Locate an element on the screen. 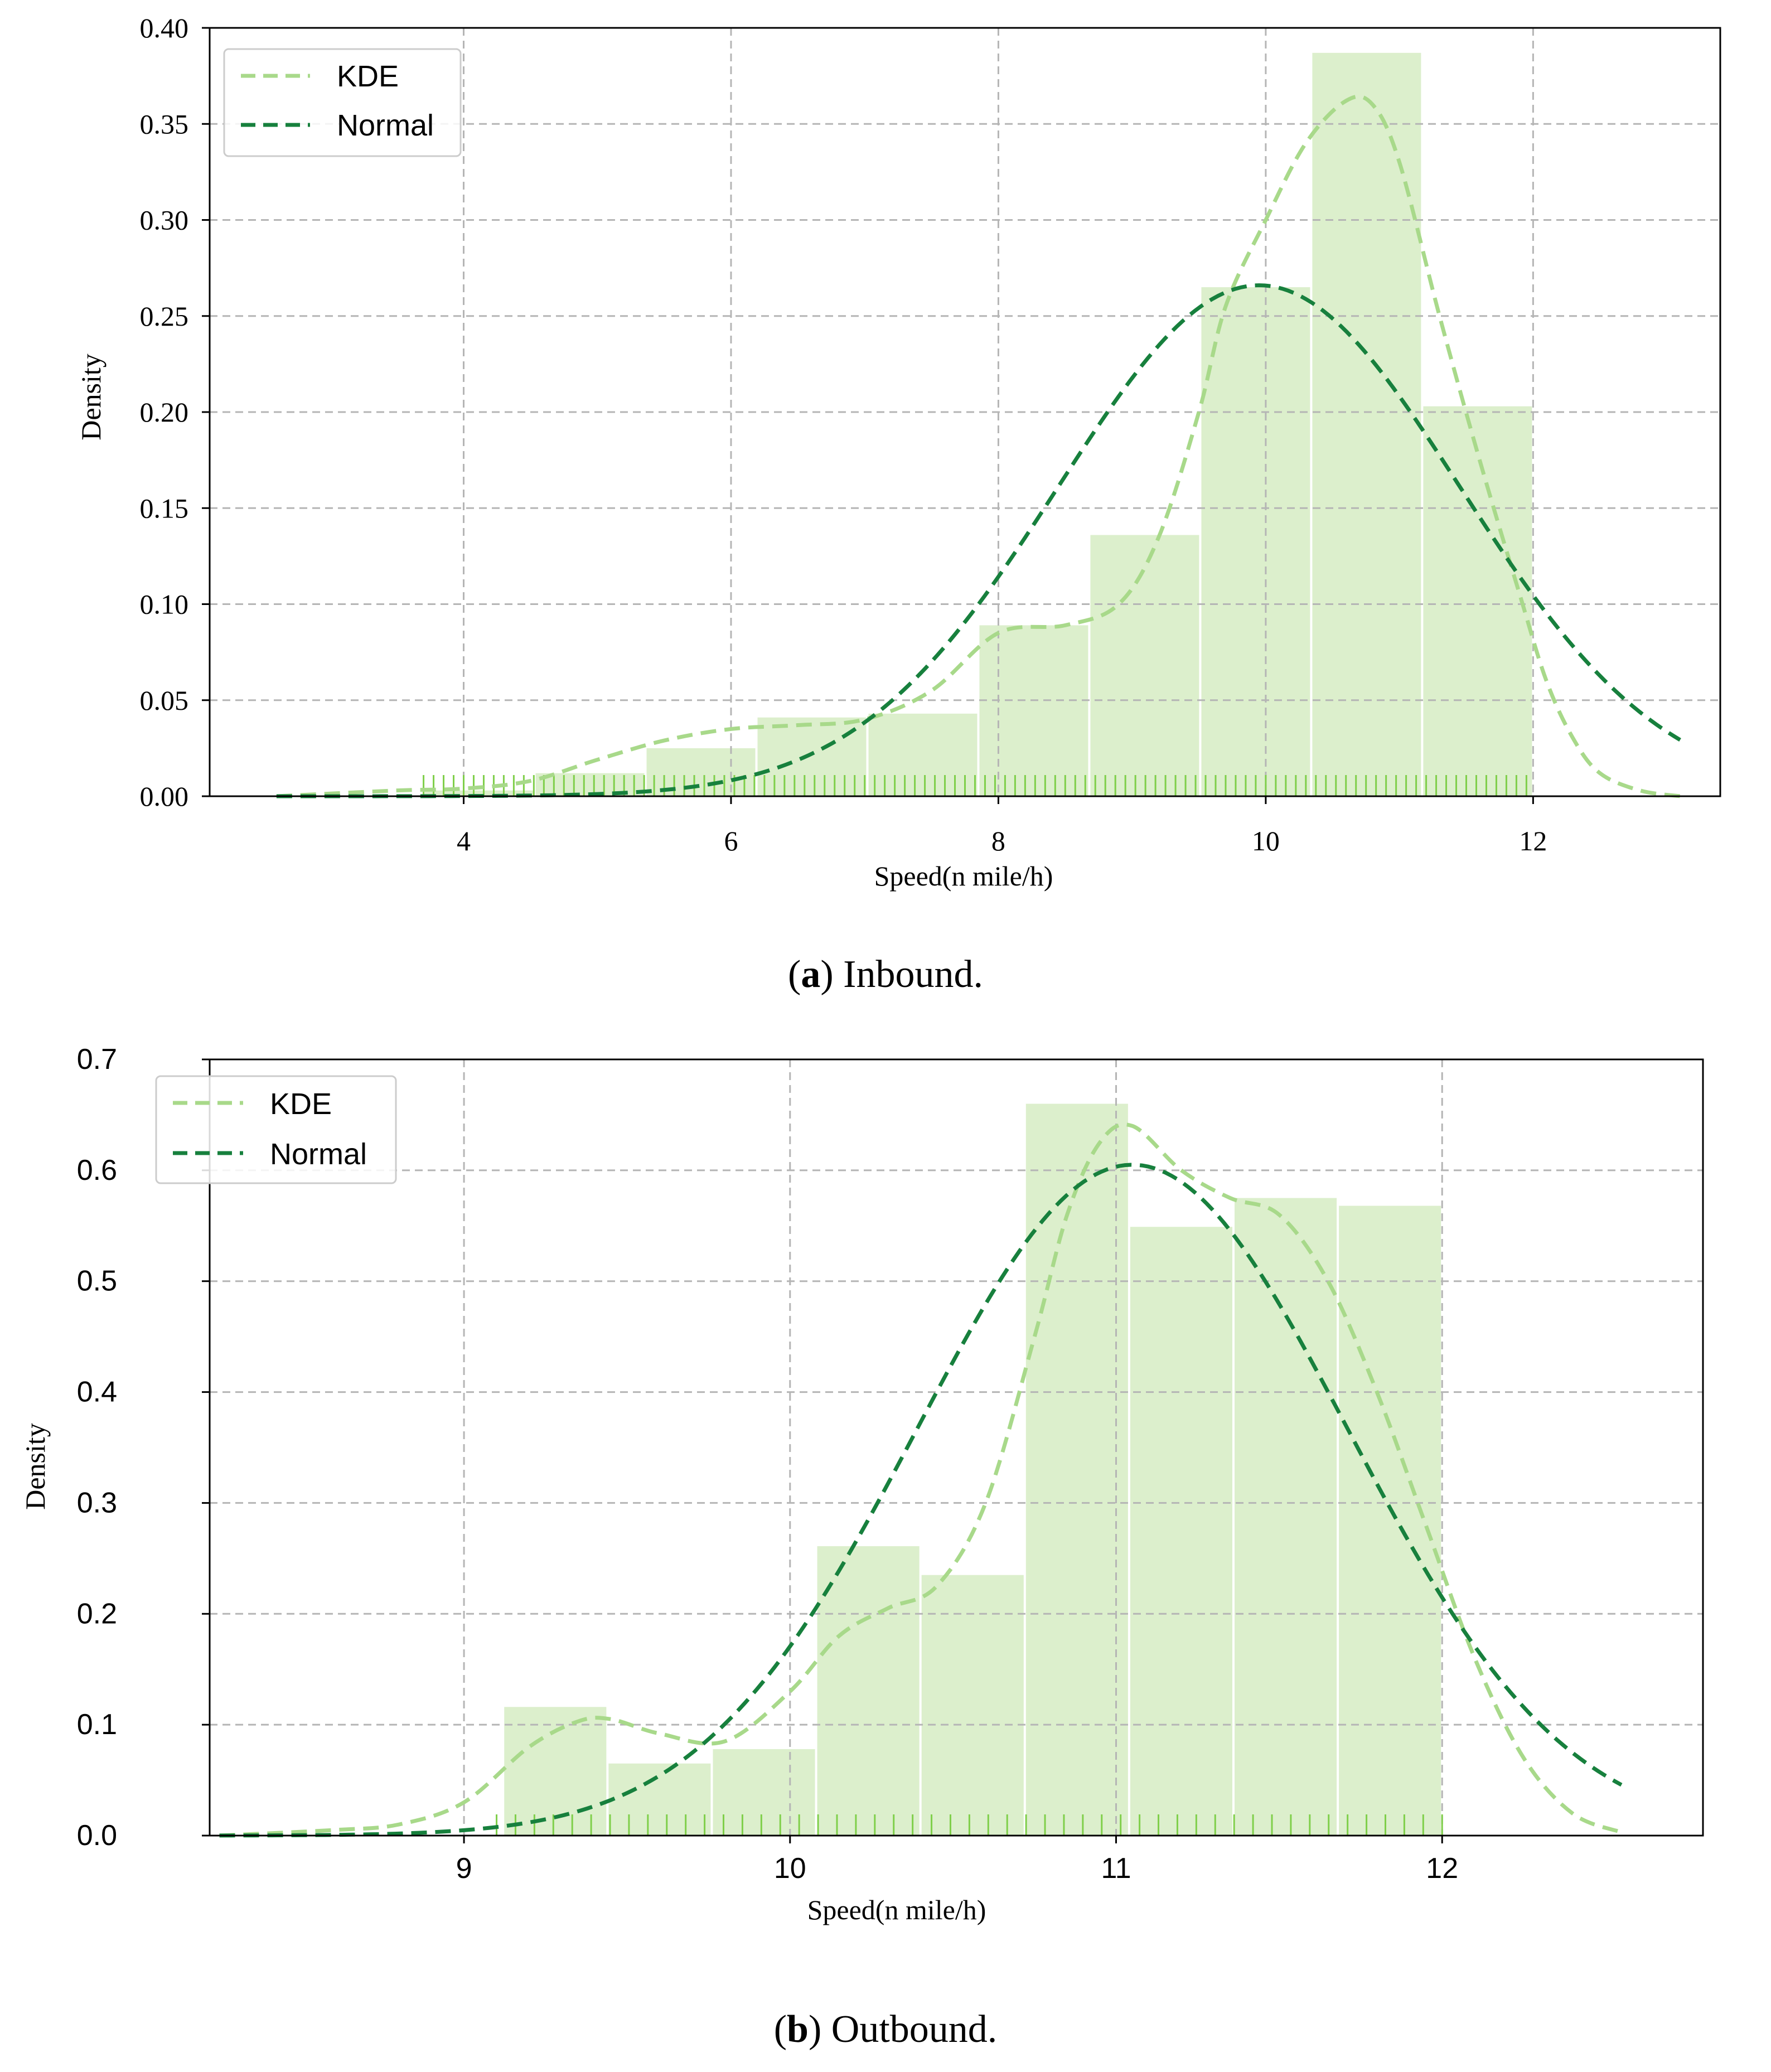 Image resolution: width=1771 pixels, height=2072 pixels. caption-letter: a is located at coordinates (811, 974).